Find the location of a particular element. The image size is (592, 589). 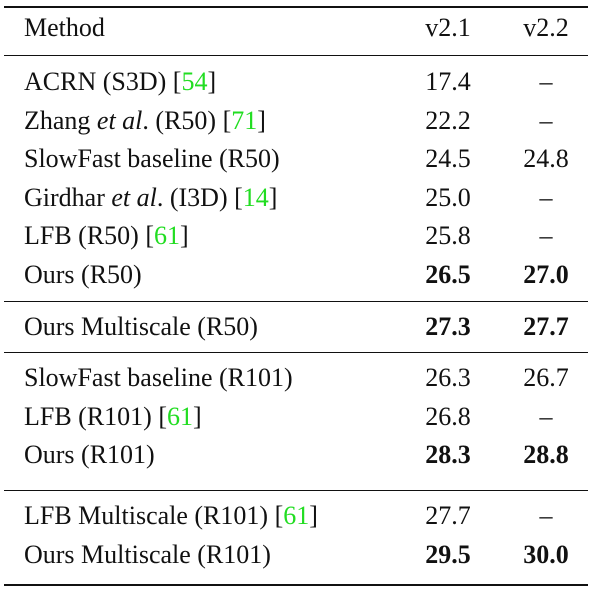

v22-cell: 26.7 is located at coordinates (546, 377).